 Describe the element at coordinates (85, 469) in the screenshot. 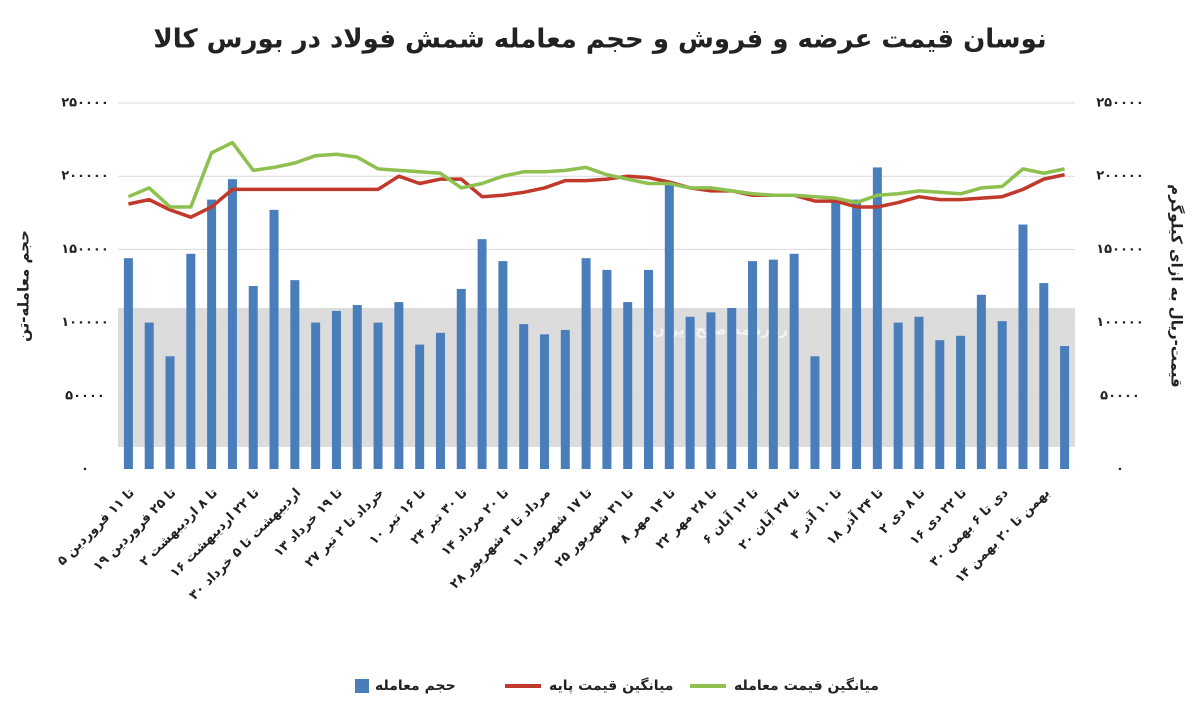

I see `y-tick-label: ۰` at that location.